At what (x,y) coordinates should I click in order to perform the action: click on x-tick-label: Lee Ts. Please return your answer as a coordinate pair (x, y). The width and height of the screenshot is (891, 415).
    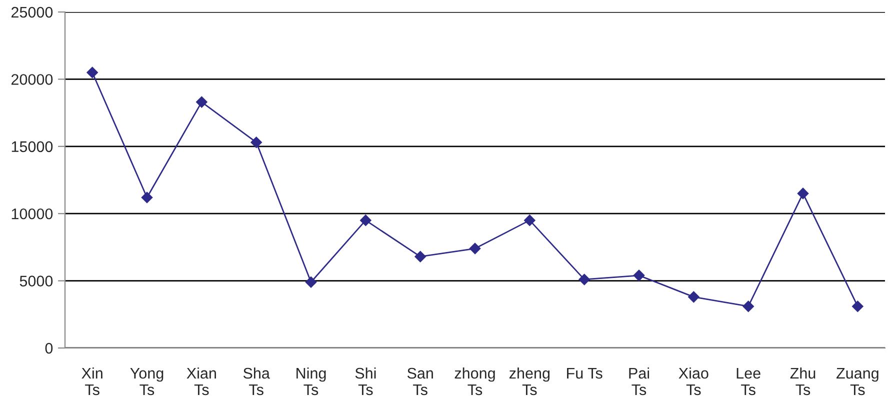
    Looking at the image, I should click on (748, 382).